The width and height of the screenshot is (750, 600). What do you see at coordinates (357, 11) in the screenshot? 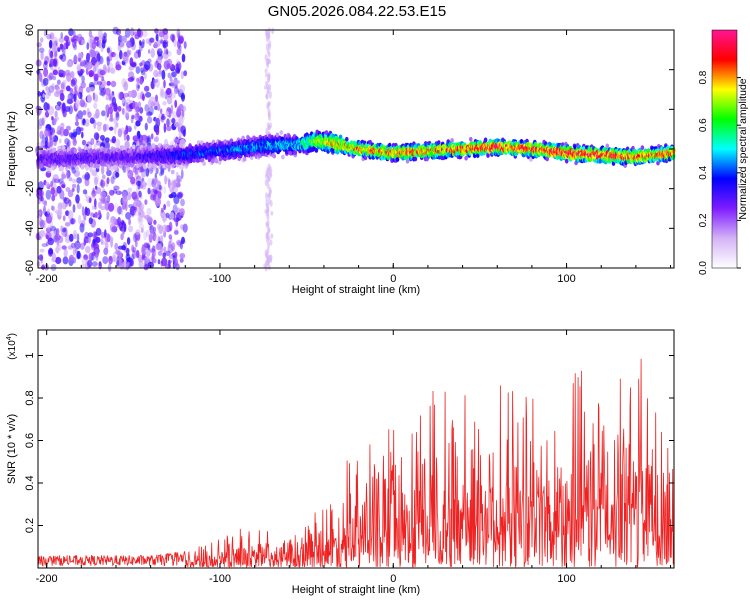
I see `figure-title: GN05.2026.084.22.53.E15` at bounding box center [357, 11].